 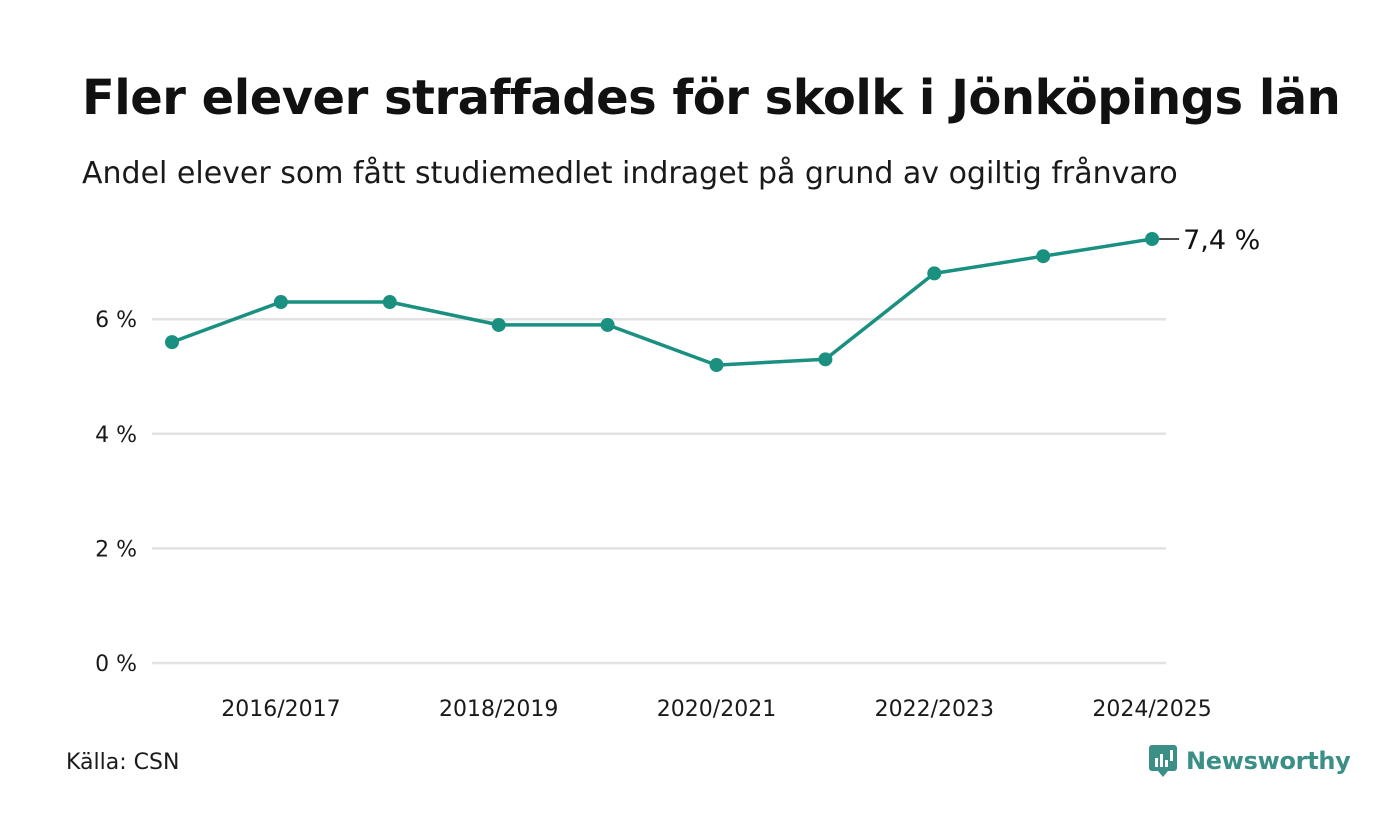 I want to click on end-value-label: 7,4 %, so click(x=1221, y=240).